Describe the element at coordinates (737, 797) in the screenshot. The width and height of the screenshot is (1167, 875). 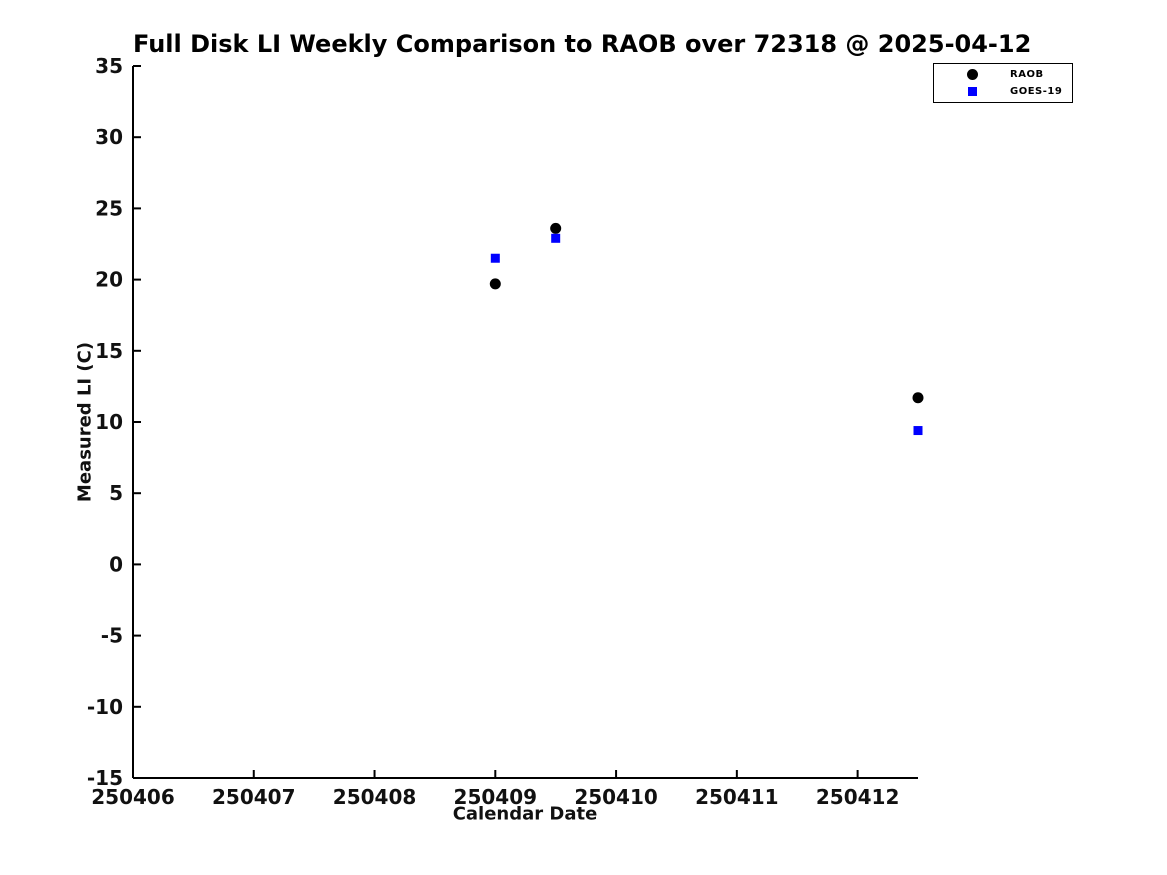
I see `x-tick-label: 250411` at that location.